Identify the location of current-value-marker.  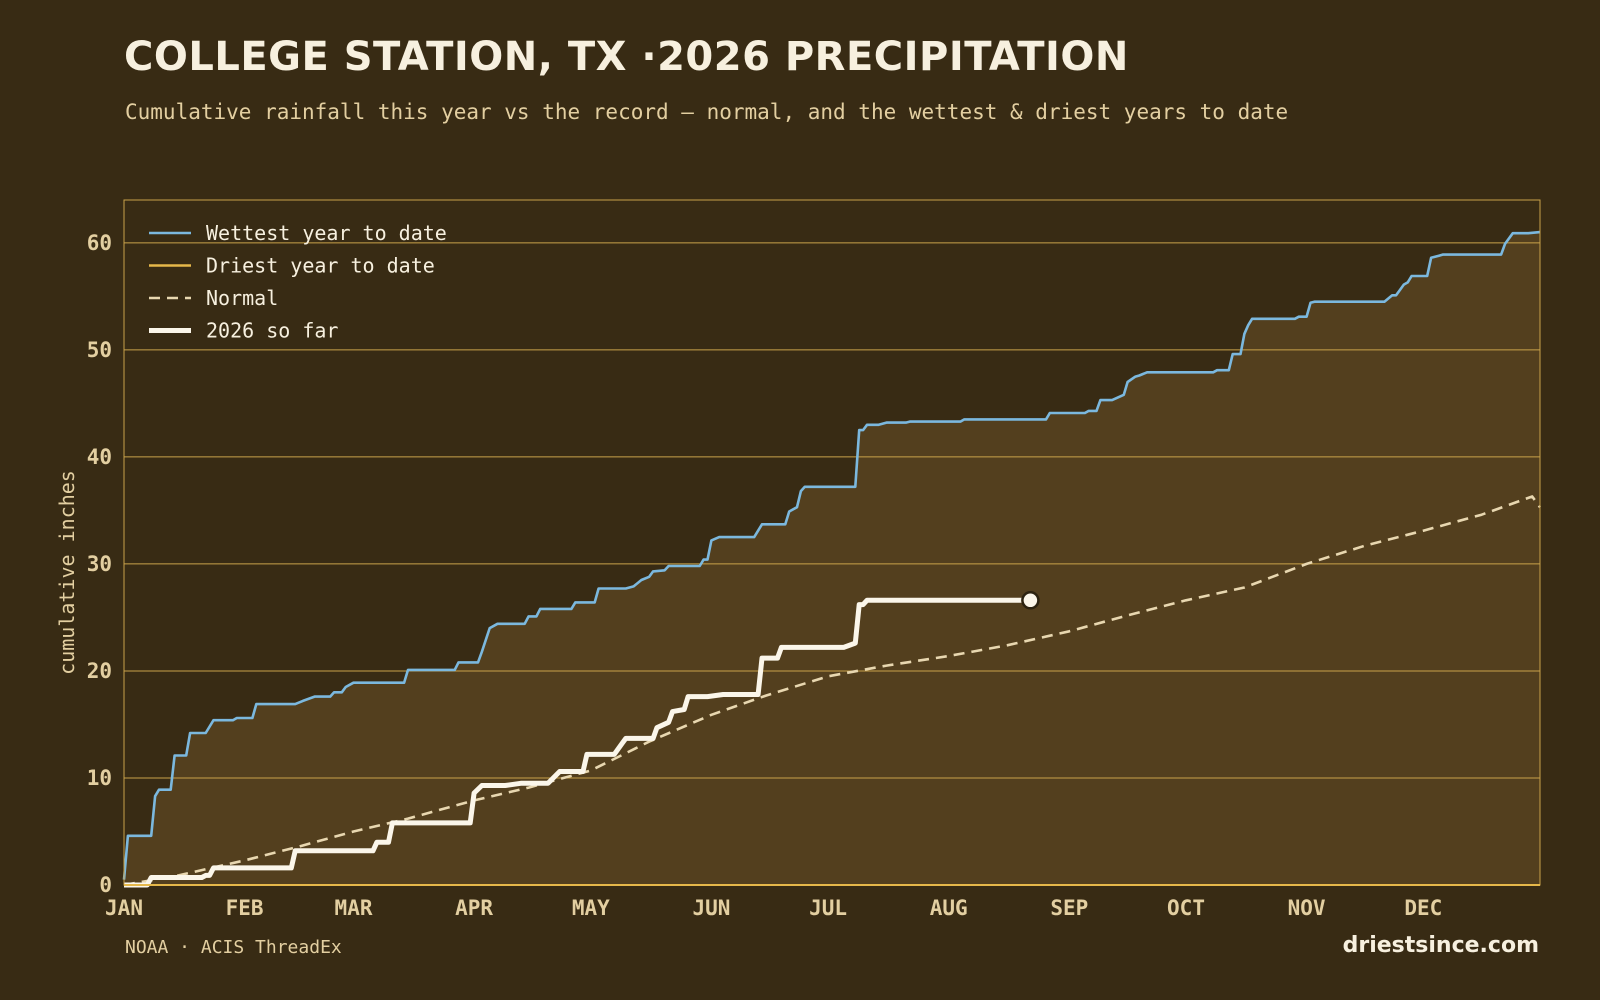
(1030, 600).